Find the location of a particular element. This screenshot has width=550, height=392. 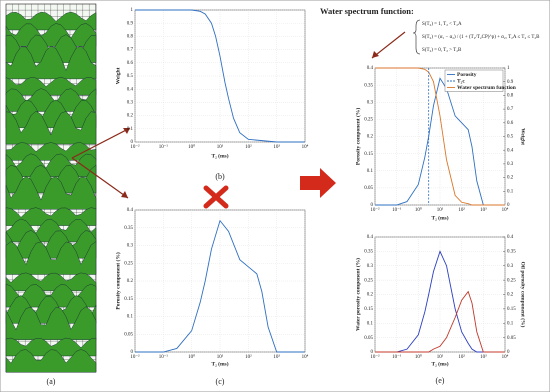

y-tick-label: 1 is located at coordinates (132, 10).